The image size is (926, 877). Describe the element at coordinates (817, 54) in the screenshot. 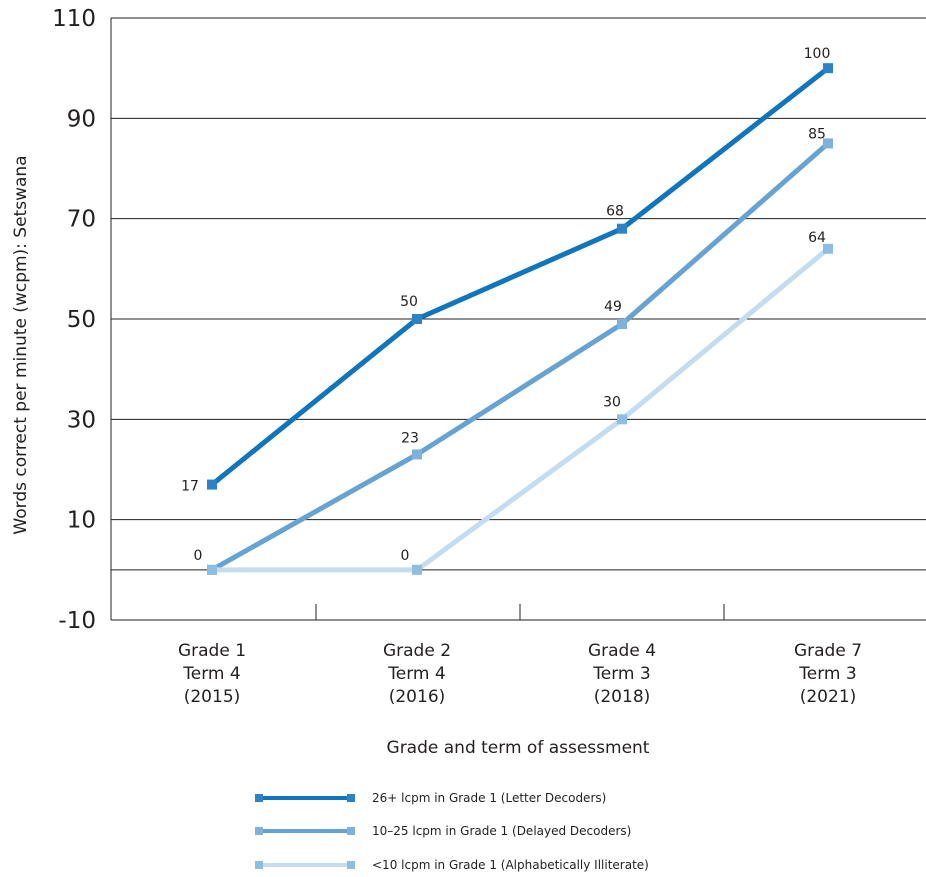

I see `data-label: 100` at that location.